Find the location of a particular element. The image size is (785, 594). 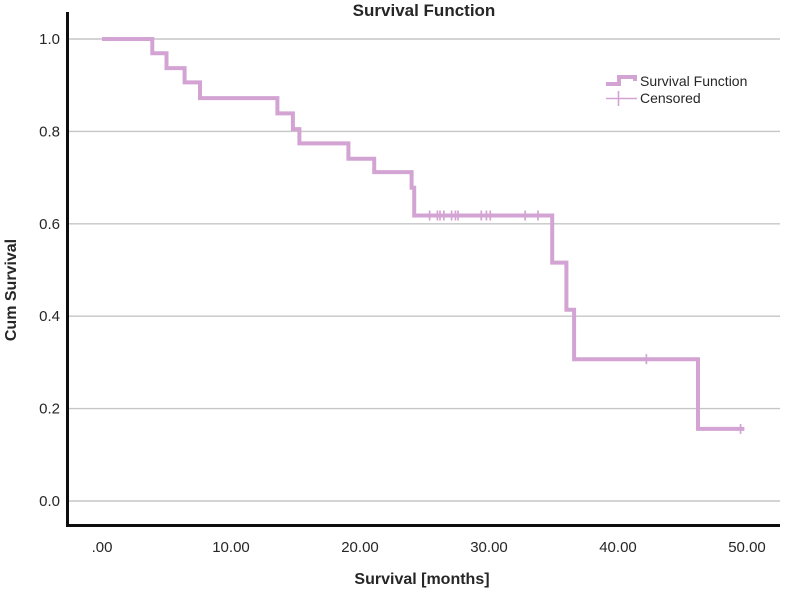

legend-label-censored: Censored is located at coordinates (670, 98).